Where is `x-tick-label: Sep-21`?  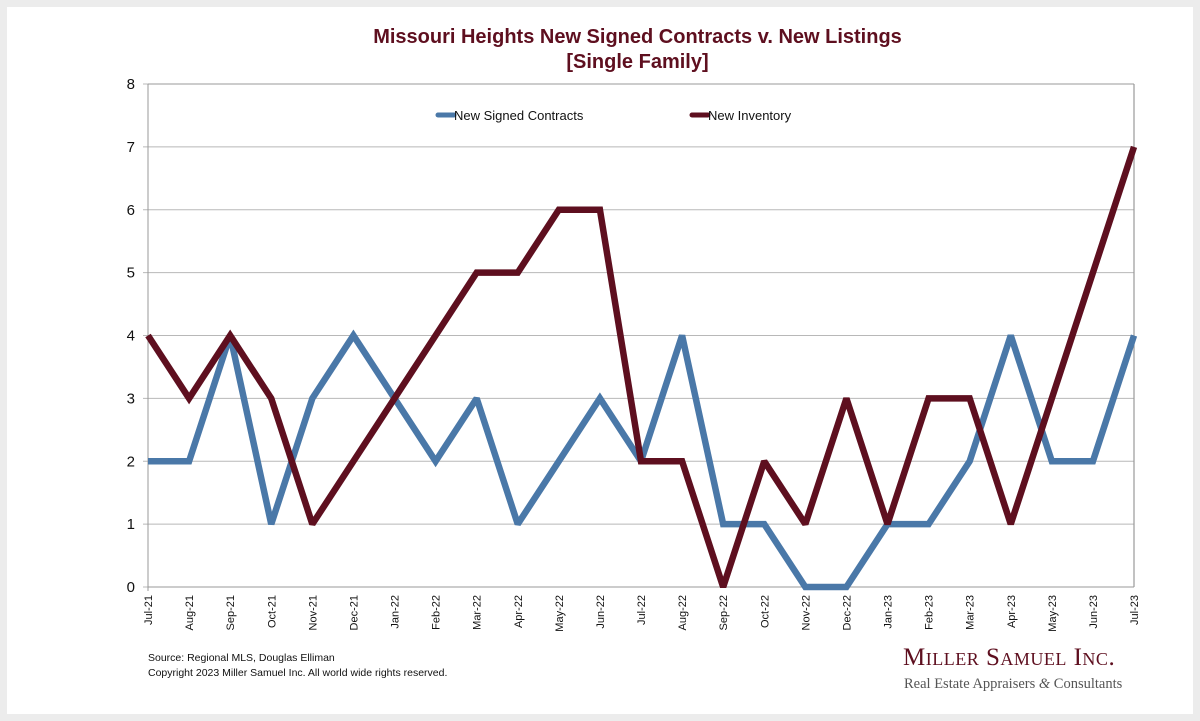 x-tick-label: Sep-21 is located at coordinates (231, 612).